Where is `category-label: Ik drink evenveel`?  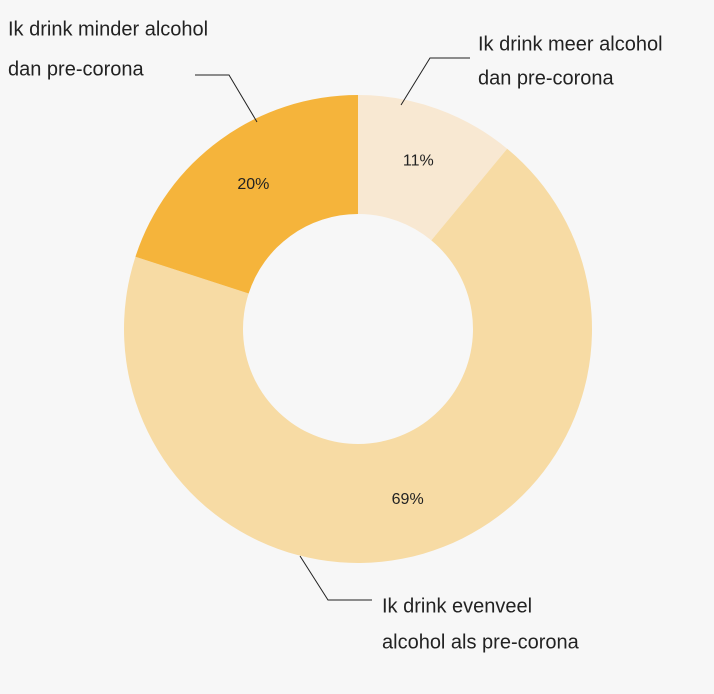
category-label: Ik drink evenveel is located at coordinates (457, 606).